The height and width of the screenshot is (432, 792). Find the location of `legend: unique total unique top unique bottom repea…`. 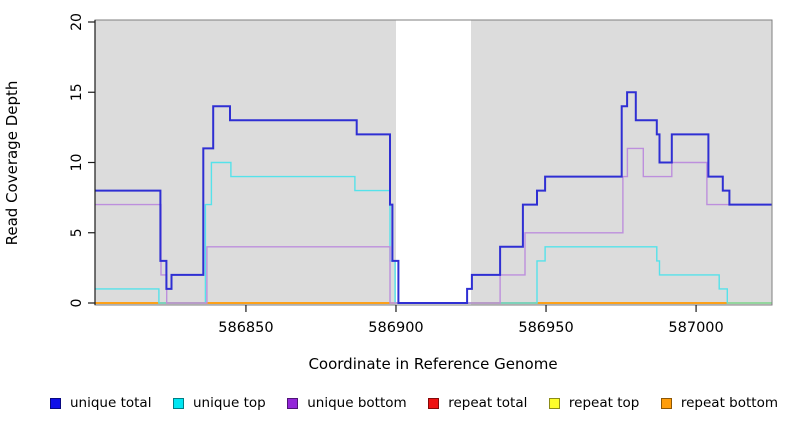

legend: unique total unique top unique bottom repea… is located at coordinates (414, 403).